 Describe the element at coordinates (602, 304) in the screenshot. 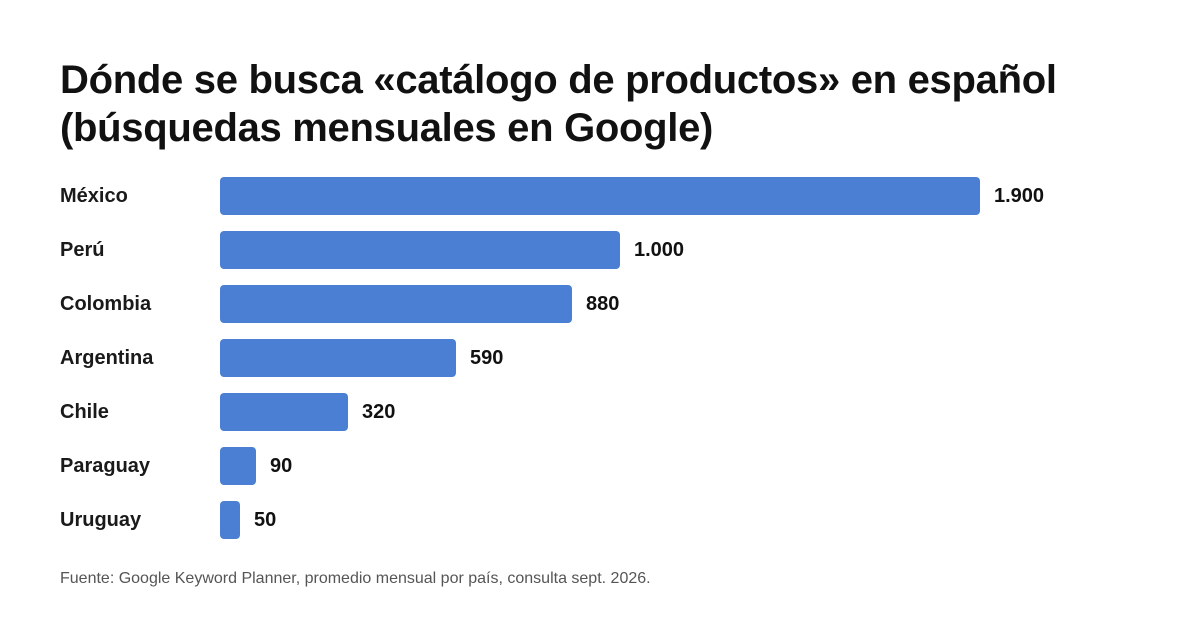

I see `value-label: 880` at that location.